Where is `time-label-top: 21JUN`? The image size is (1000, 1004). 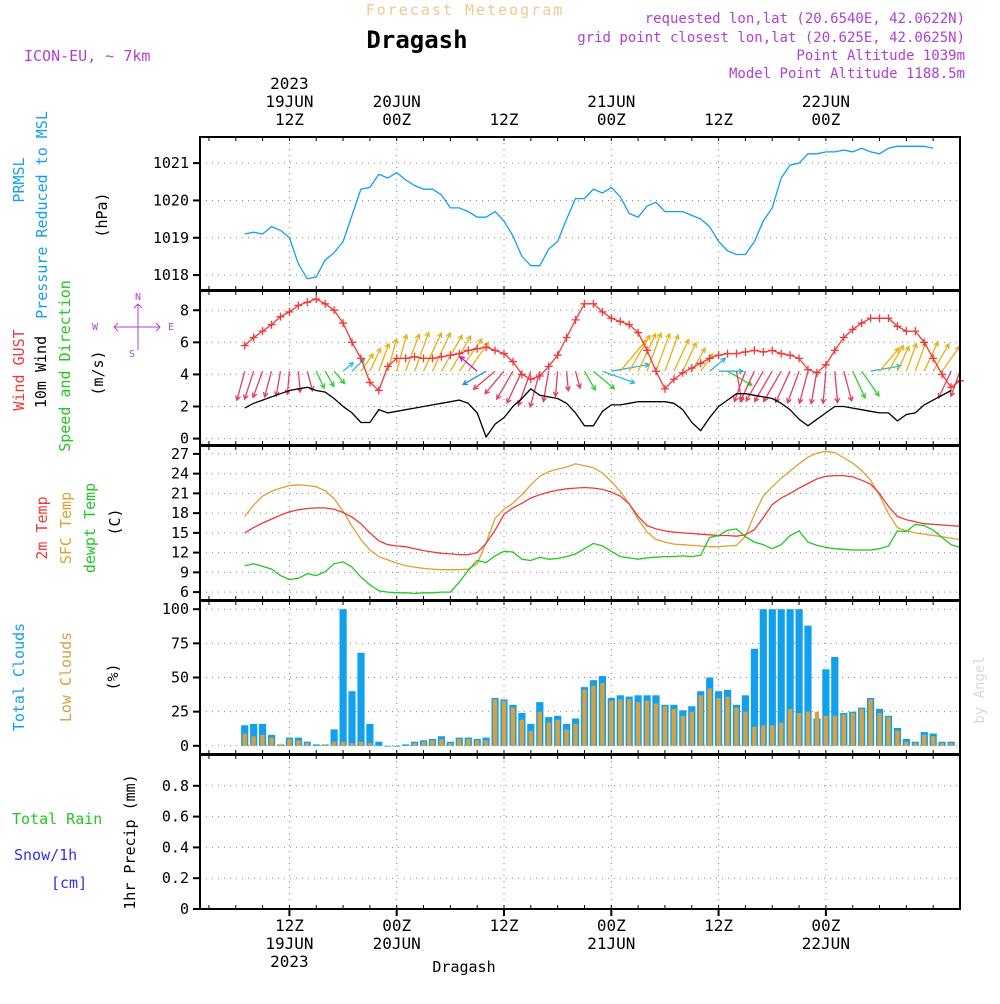
time-label-top: 21JUN is located at coordinates (611, 101).